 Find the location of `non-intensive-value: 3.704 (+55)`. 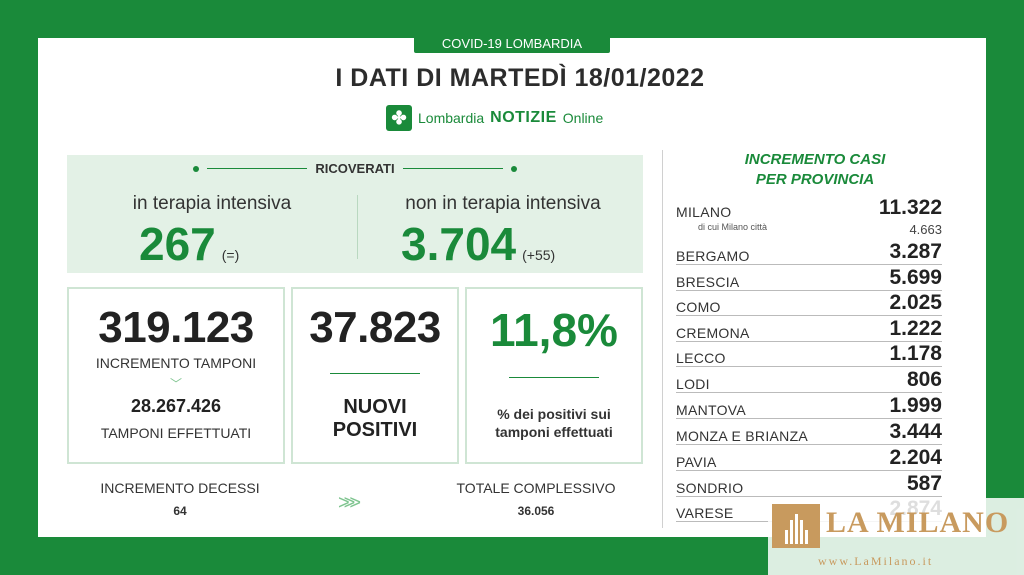

non-intensive-value: 3.704 (+55) is located at coordinates (478, 244).